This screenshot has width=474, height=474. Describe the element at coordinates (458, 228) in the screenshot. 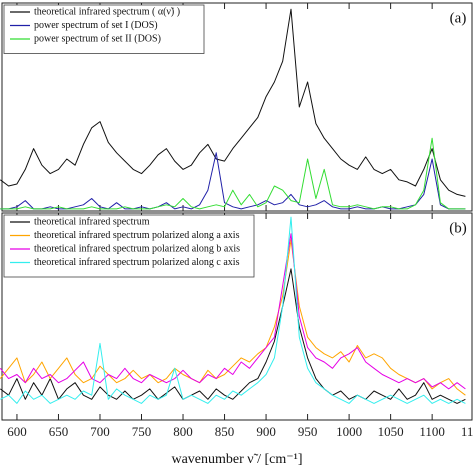

I see `panel-label: (b)` at that location.